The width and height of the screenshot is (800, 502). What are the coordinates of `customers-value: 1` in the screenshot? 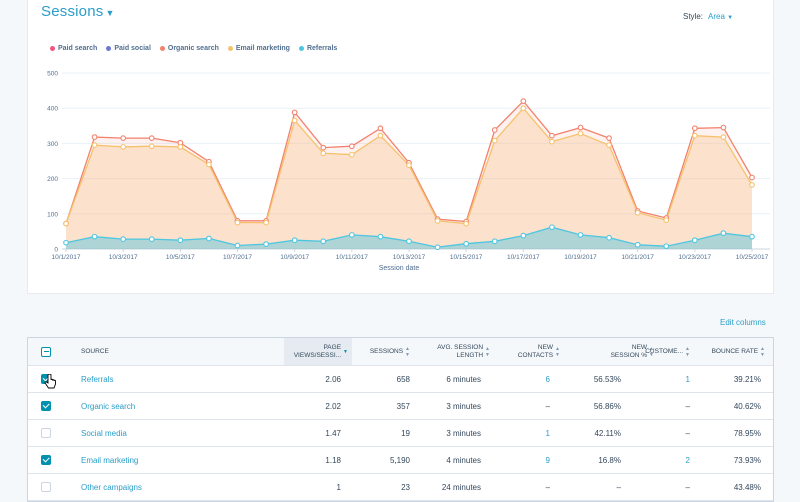 It's located at (663, 379).